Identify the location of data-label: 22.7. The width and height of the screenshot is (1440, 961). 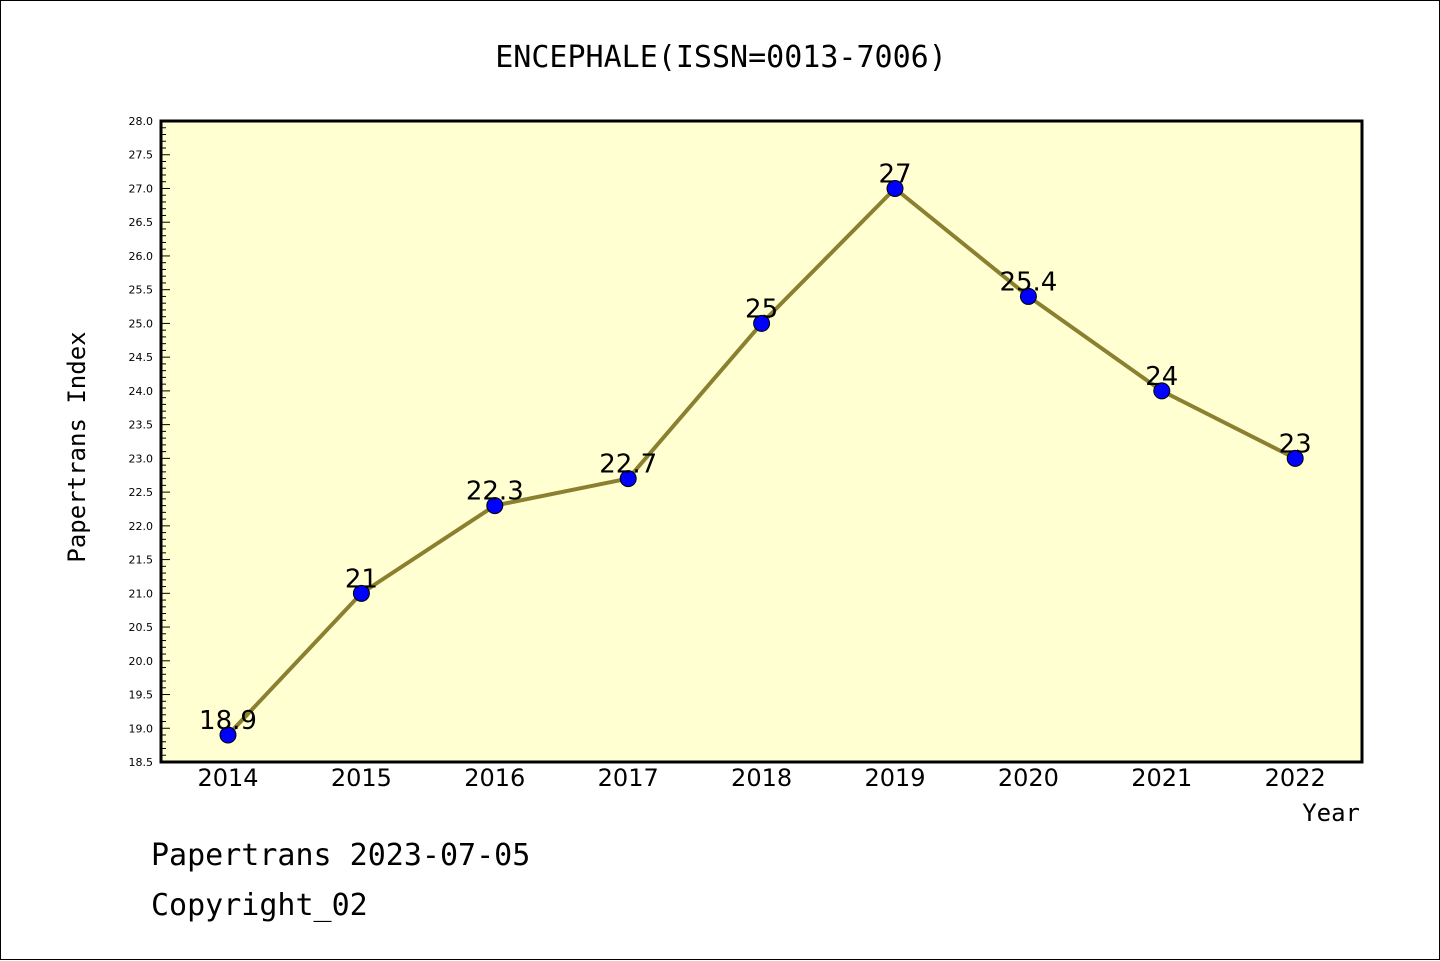
(628, 465).